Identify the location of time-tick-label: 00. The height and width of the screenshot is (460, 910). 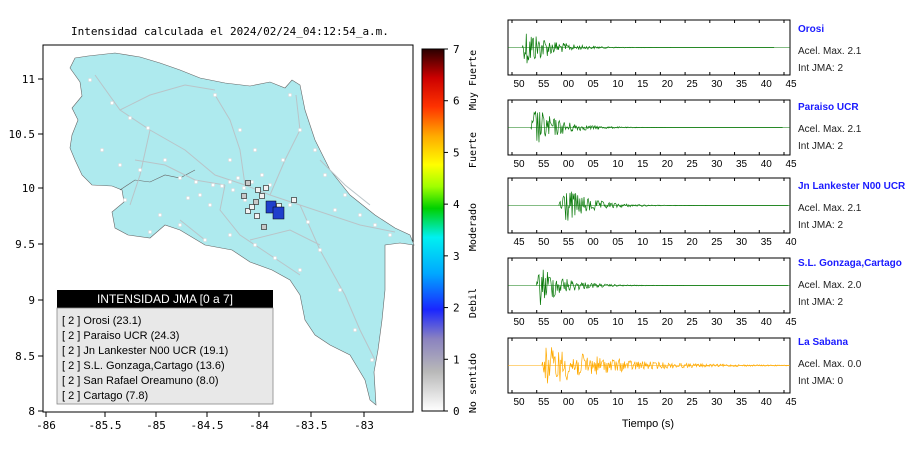
(569, 84).